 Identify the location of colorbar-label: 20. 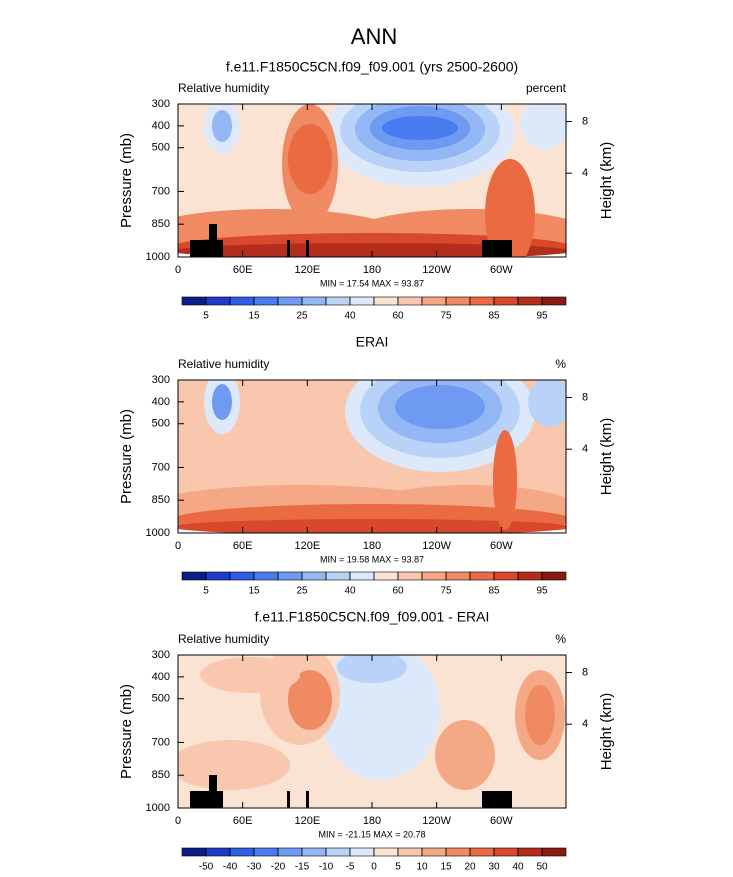
(470, 867).